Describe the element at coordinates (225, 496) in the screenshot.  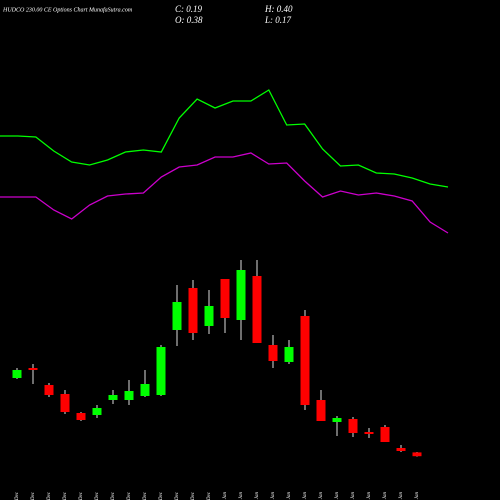
I see `x-tick-label: 01 Jan` at that location.